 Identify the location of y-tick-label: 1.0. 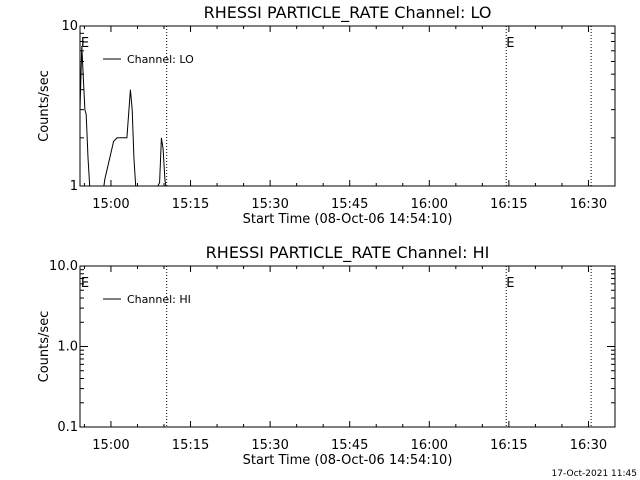
(67, 347).